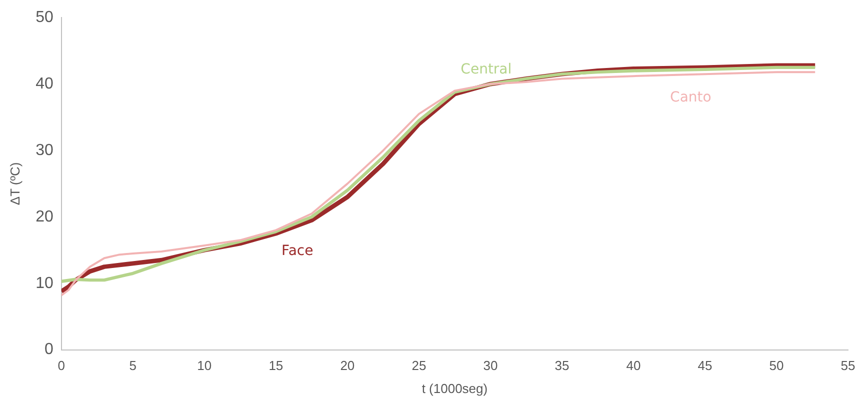 The width and height of the screenshot is (860, 405). Describe the element at coordinates (347, 366) in the screenshot. I see `x-tick-label: 20` at that location.